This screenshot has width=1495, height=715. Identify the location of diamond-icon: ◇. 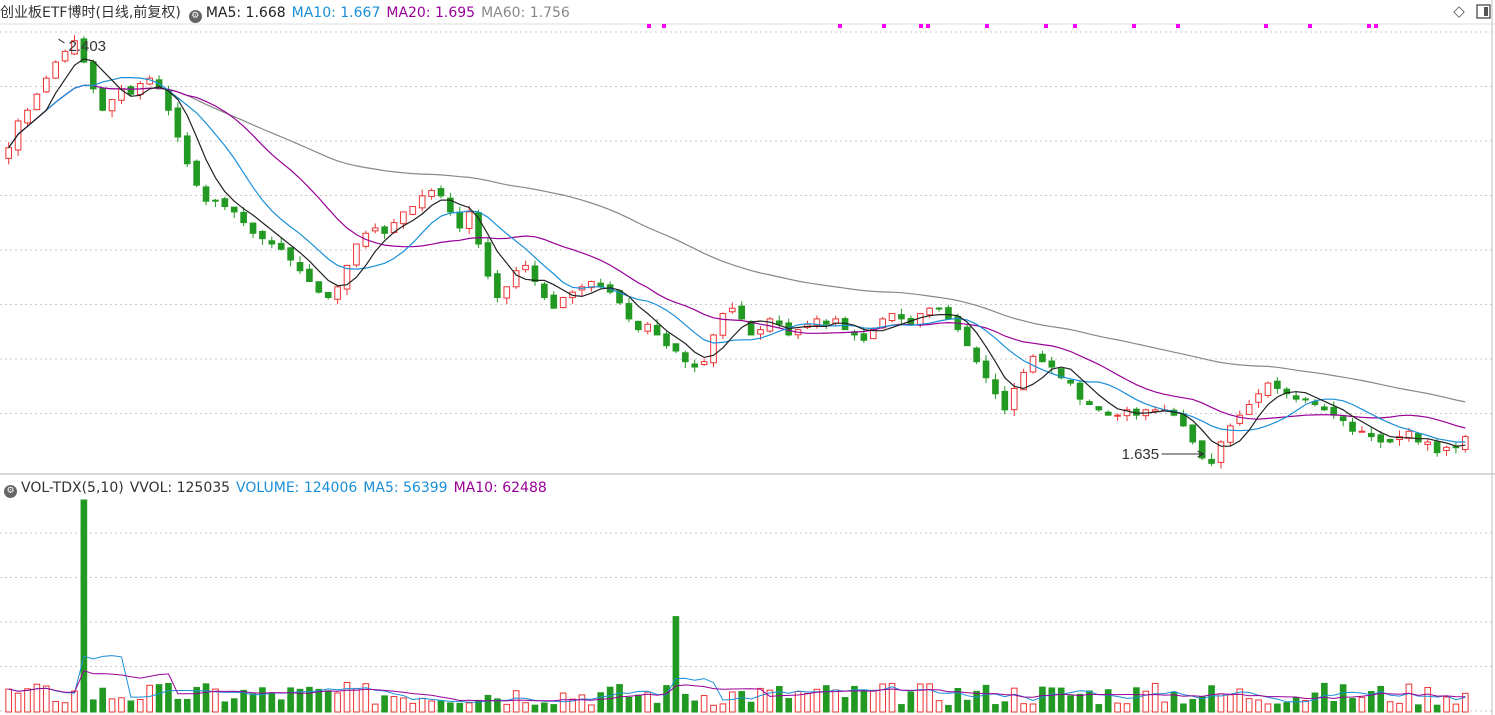
(1459, 11).